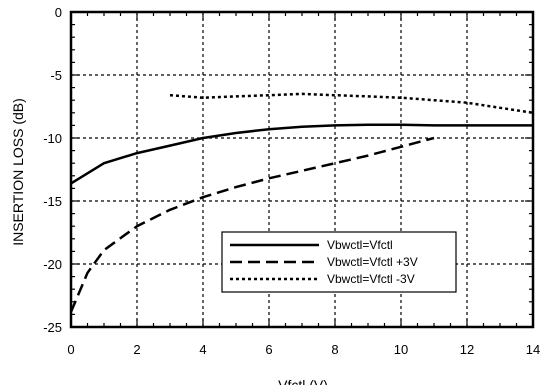 Image resolution: width=543 pixels, height=385 pixels. I want to click on y-tick-label: 0, so click(58, 12).